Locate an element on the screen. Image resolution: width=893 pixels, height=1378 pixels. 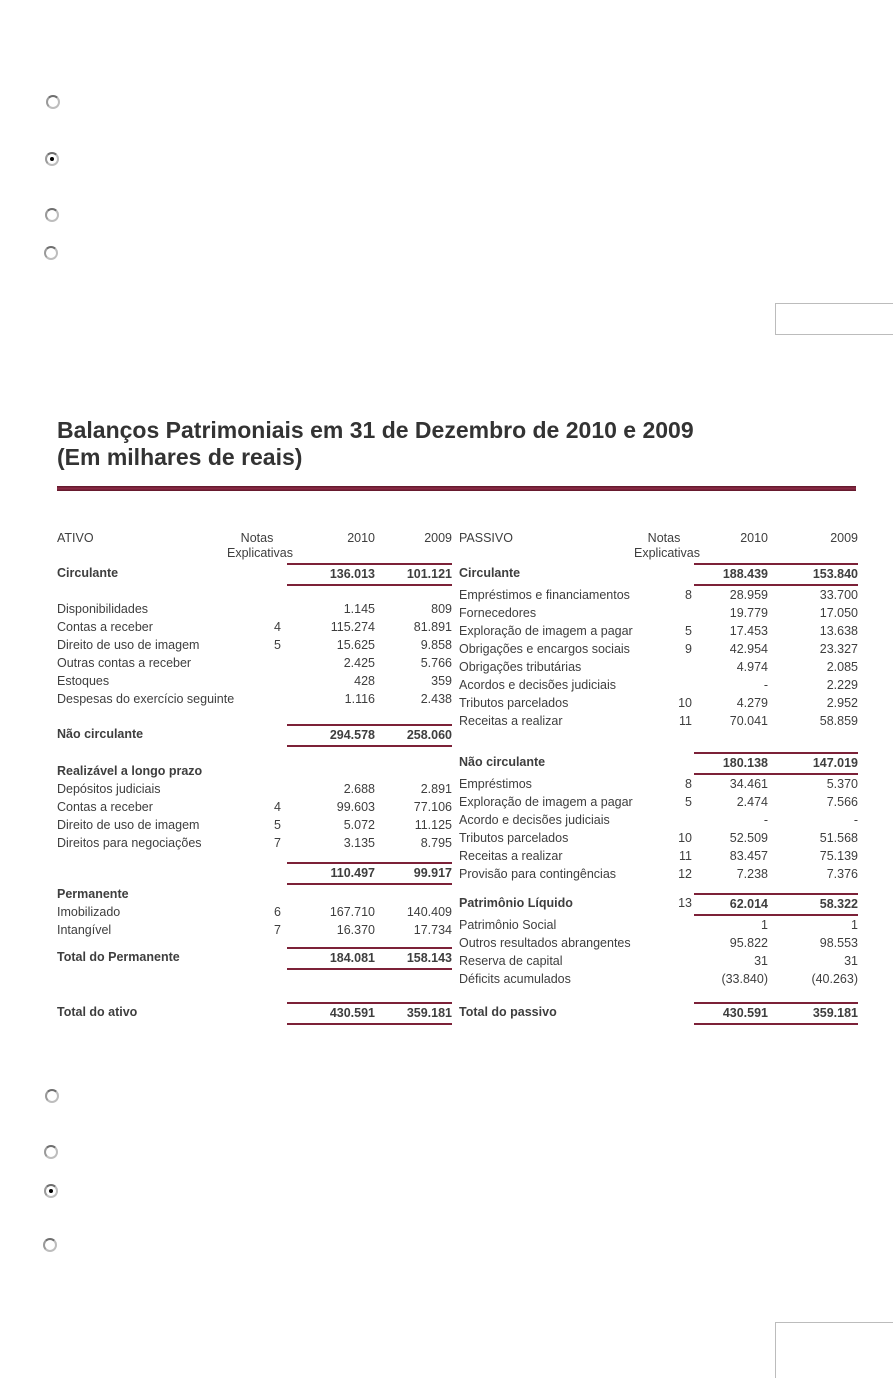
table-row: Acordos e decisões judiciais - 2.229 is located at coordinates (658, 685).